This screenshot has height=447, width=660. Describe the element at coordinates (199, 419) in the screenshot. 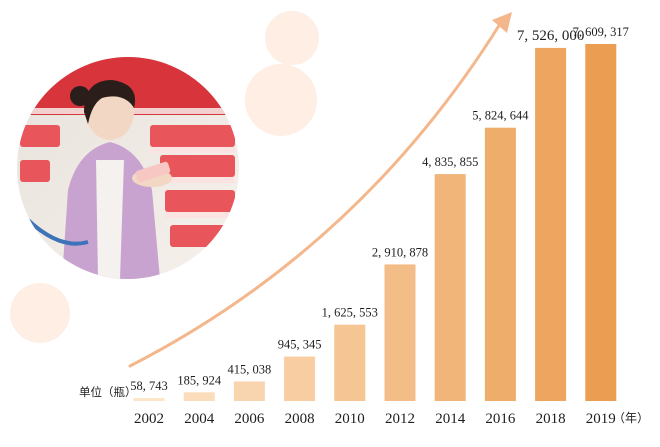

I see `tick-label-2004: 2004` at that location.